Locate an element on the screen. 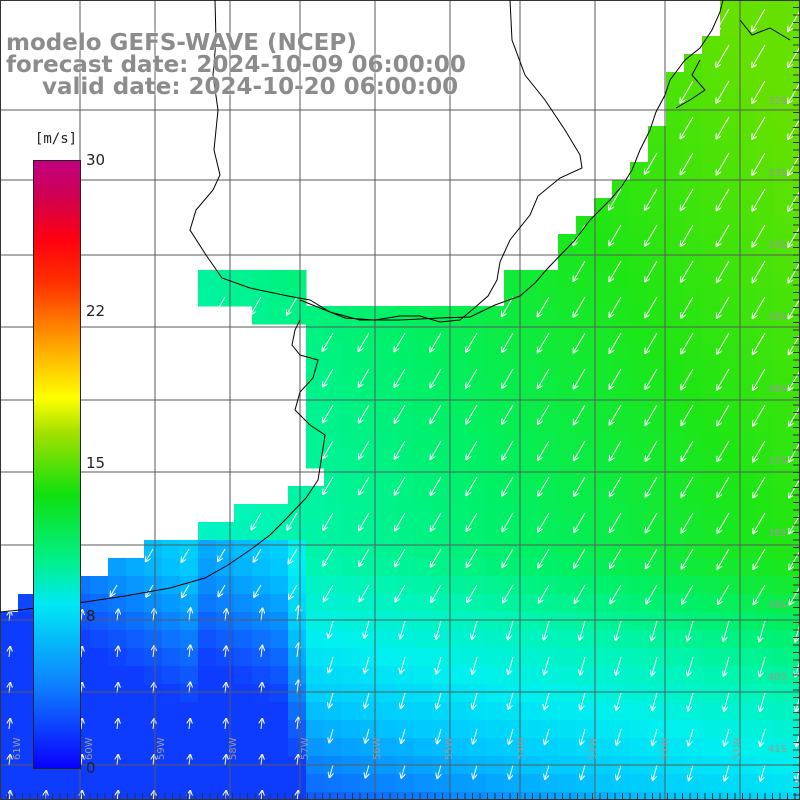 The height and width of the screenshot is (800, 800). longitude-label: 59W is located at coordinates (161, 748).